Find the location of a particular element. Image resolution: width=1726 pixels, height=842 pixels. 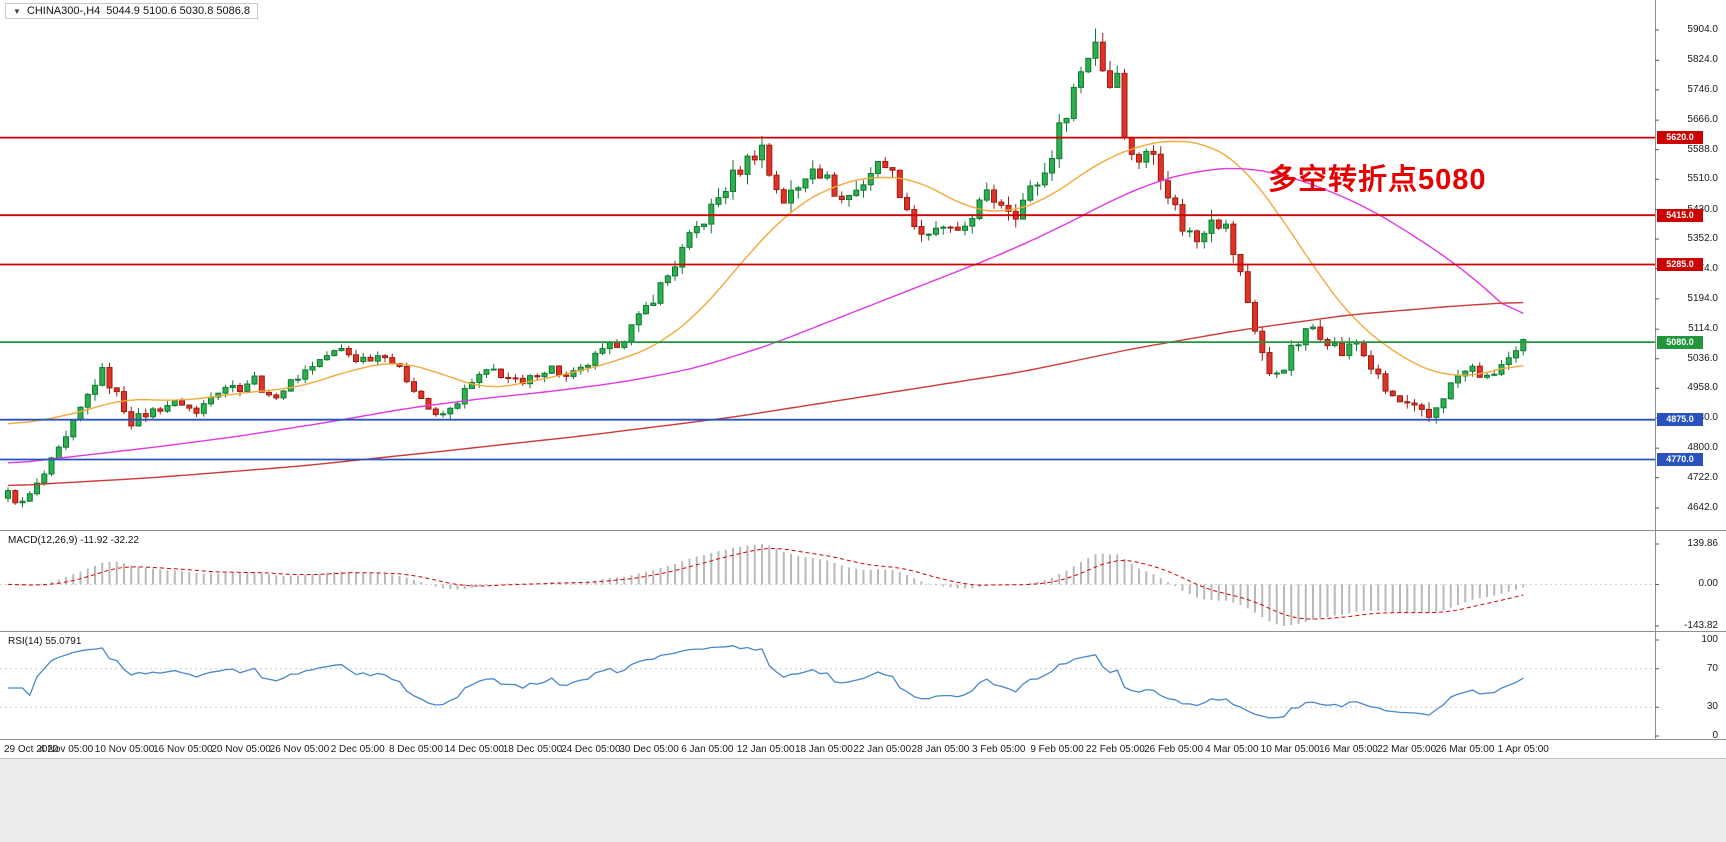

chart-annotation: 多空转折点5080 is located at coordinates (1377, 180).